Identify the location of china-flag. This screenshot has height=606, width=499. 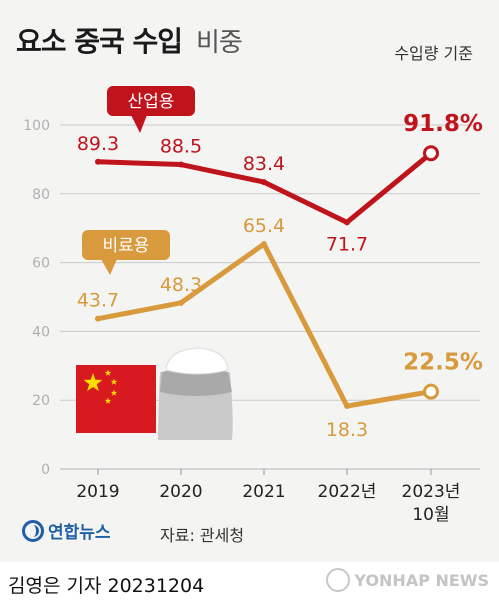
(116, 399).